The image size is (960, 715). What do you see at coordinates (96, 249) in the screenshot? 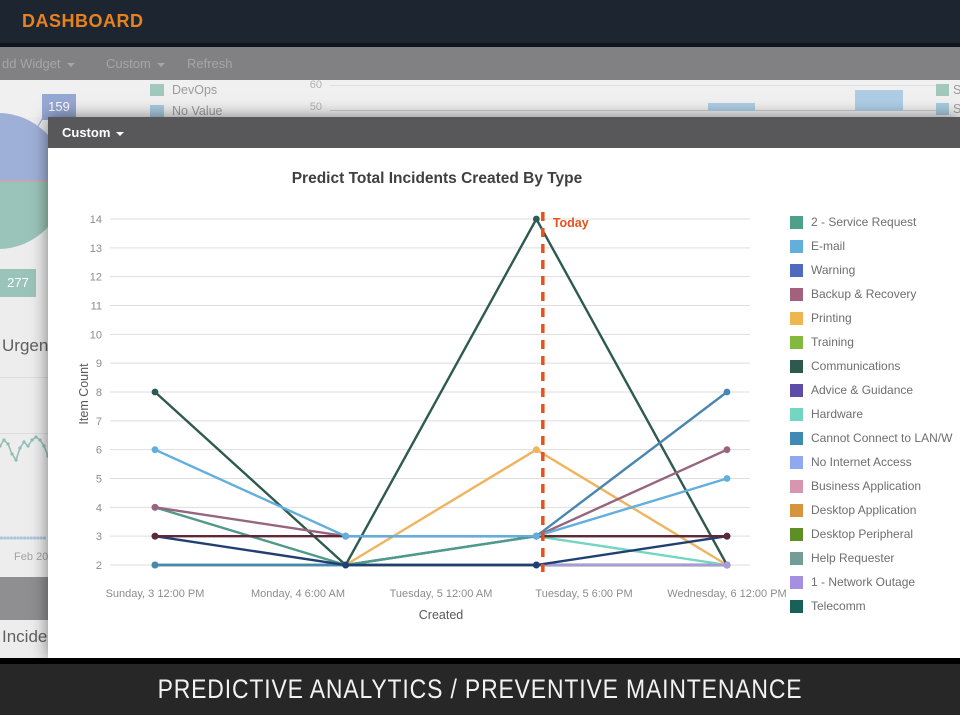
I see `y-tick-label: 13` at bounding box center [96, 249].